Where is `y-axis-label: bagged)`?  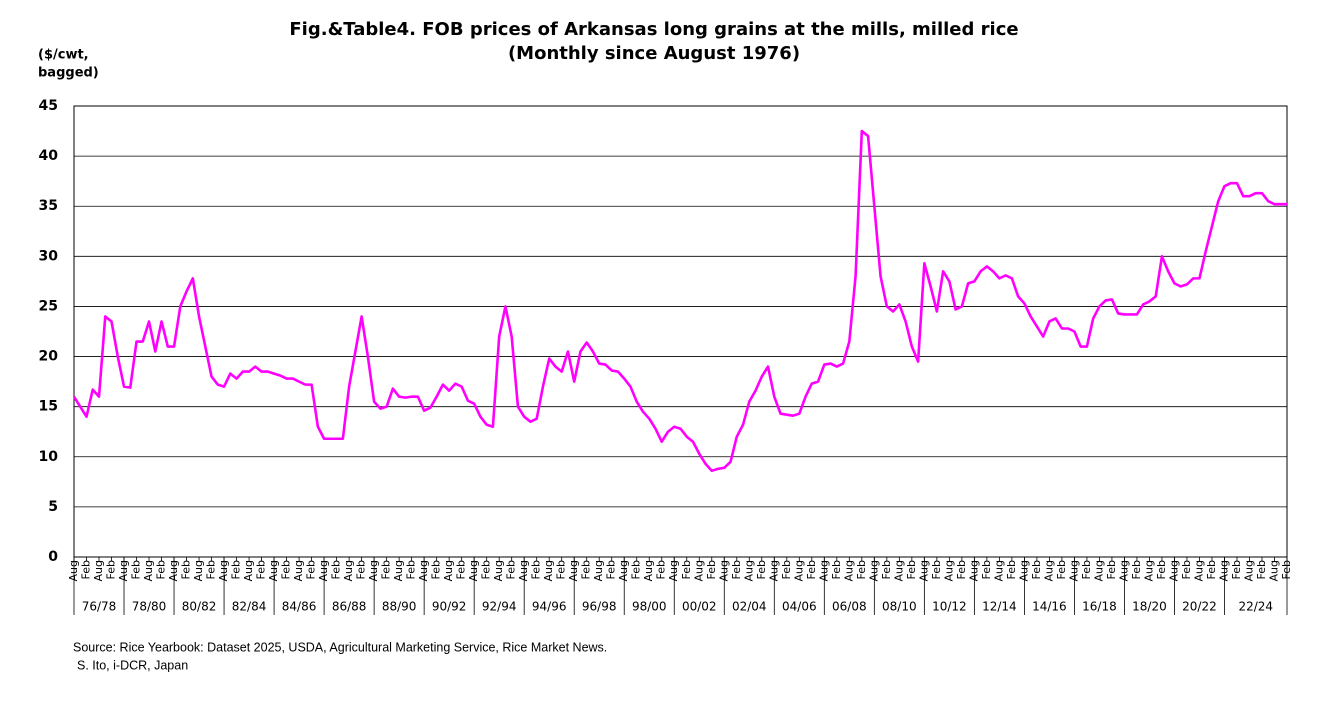 y-axis-label: bagged) is located at coordinates (68, 73).